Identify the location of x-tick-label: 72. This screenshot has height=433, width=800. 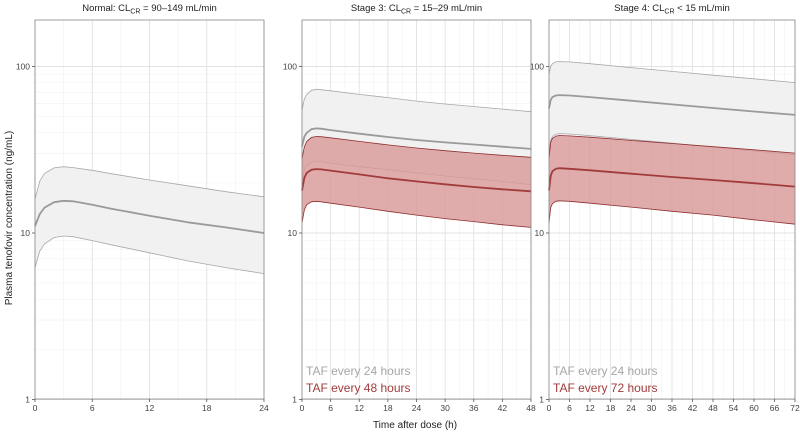
(795, 408).